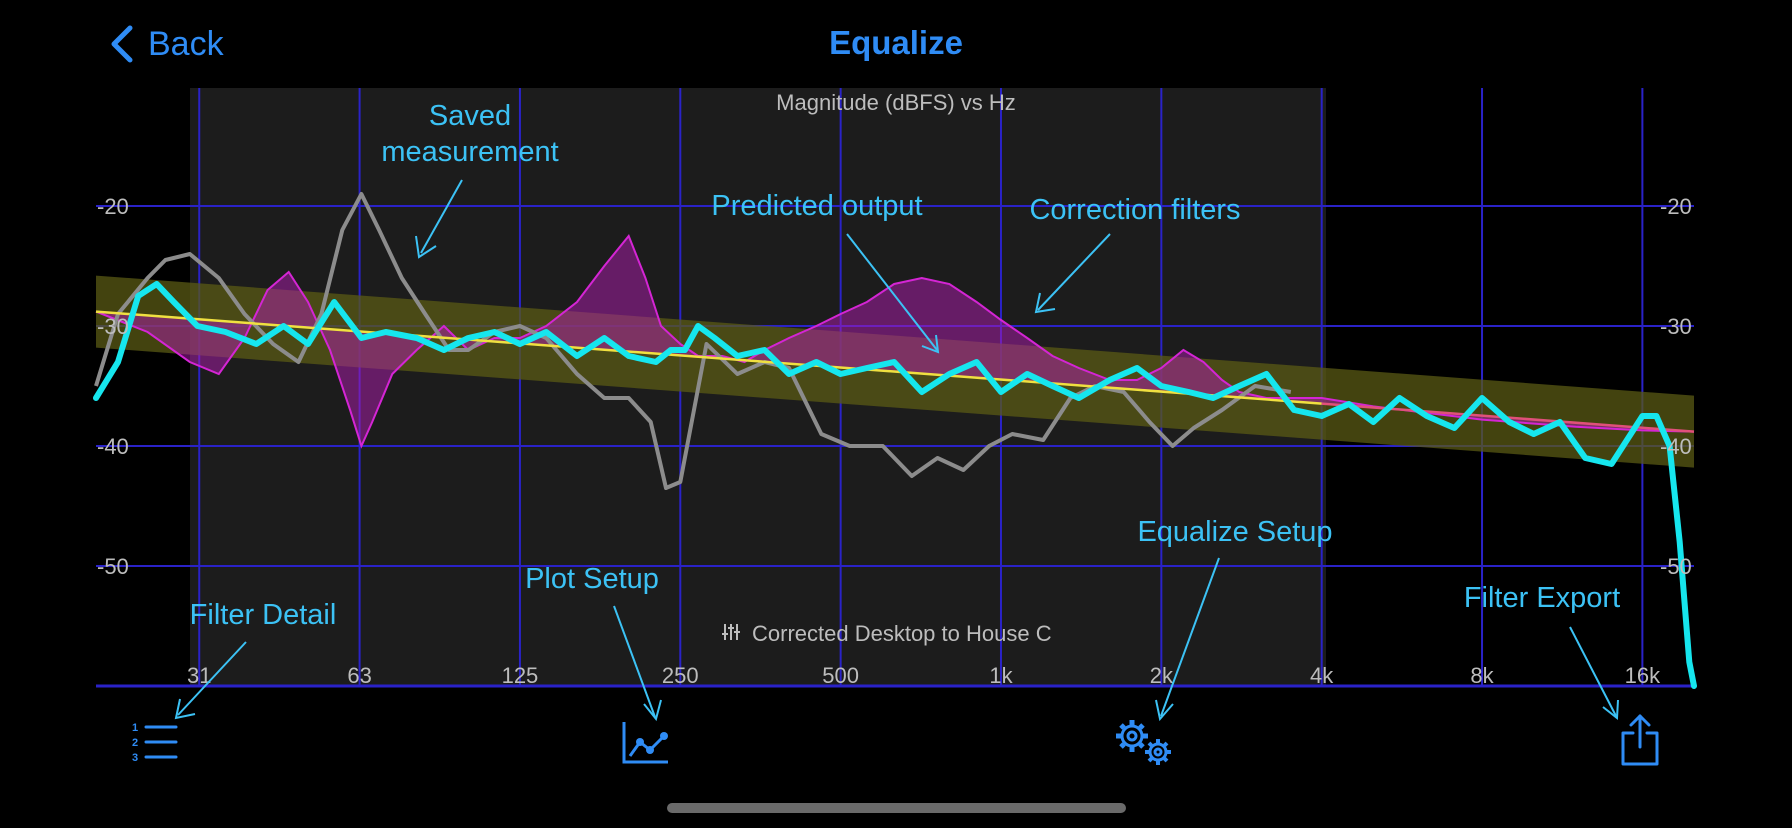  I want to click on arrow-predicted, so click(893, 293).